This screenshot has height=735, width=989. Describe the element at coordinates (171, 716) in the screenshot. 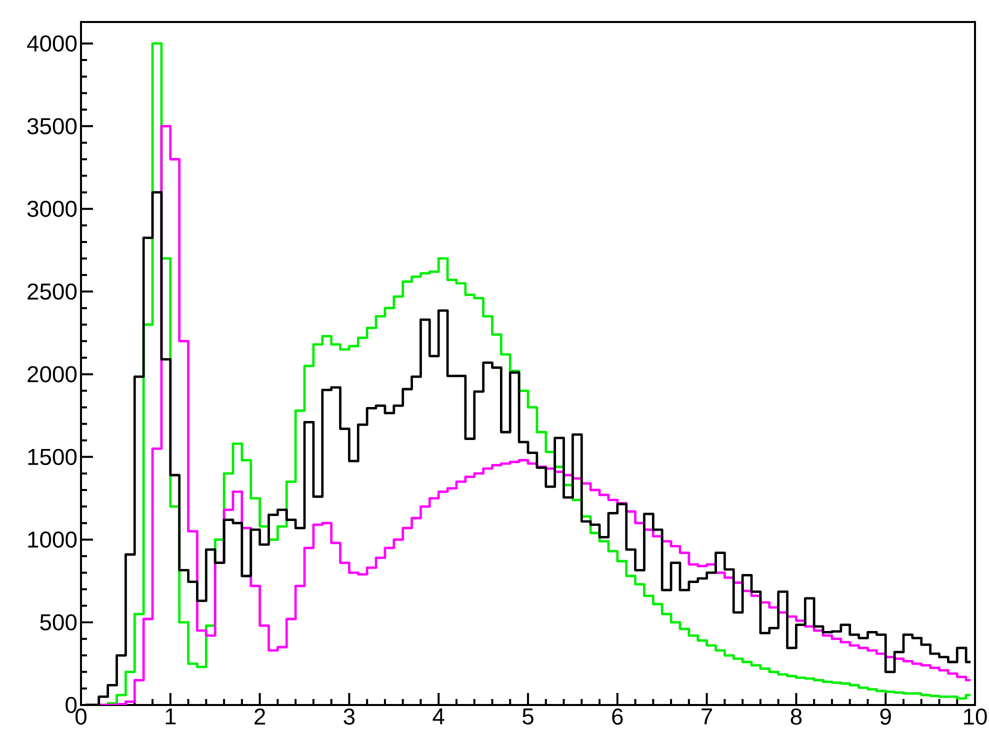

I see `x-tick-label: 1` at that location.